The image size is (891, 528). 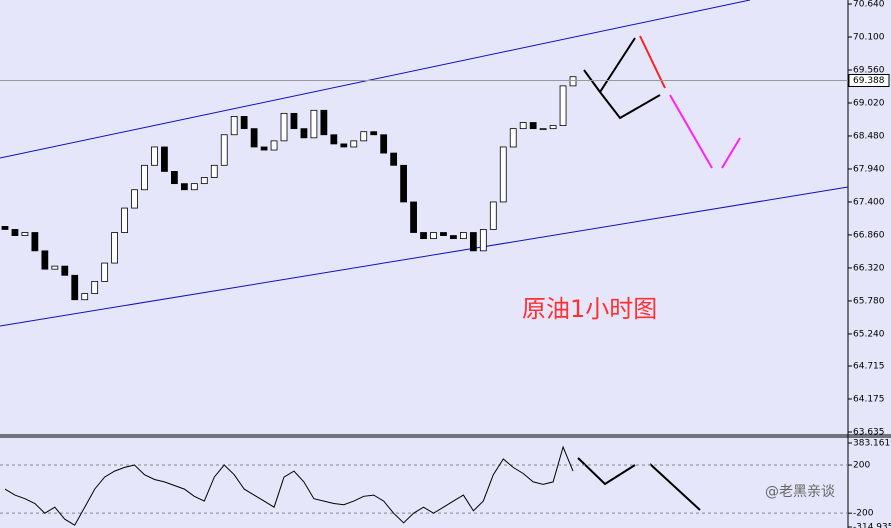 I want to click on y-tick-label: 63.635, so click(x=869, y=433).